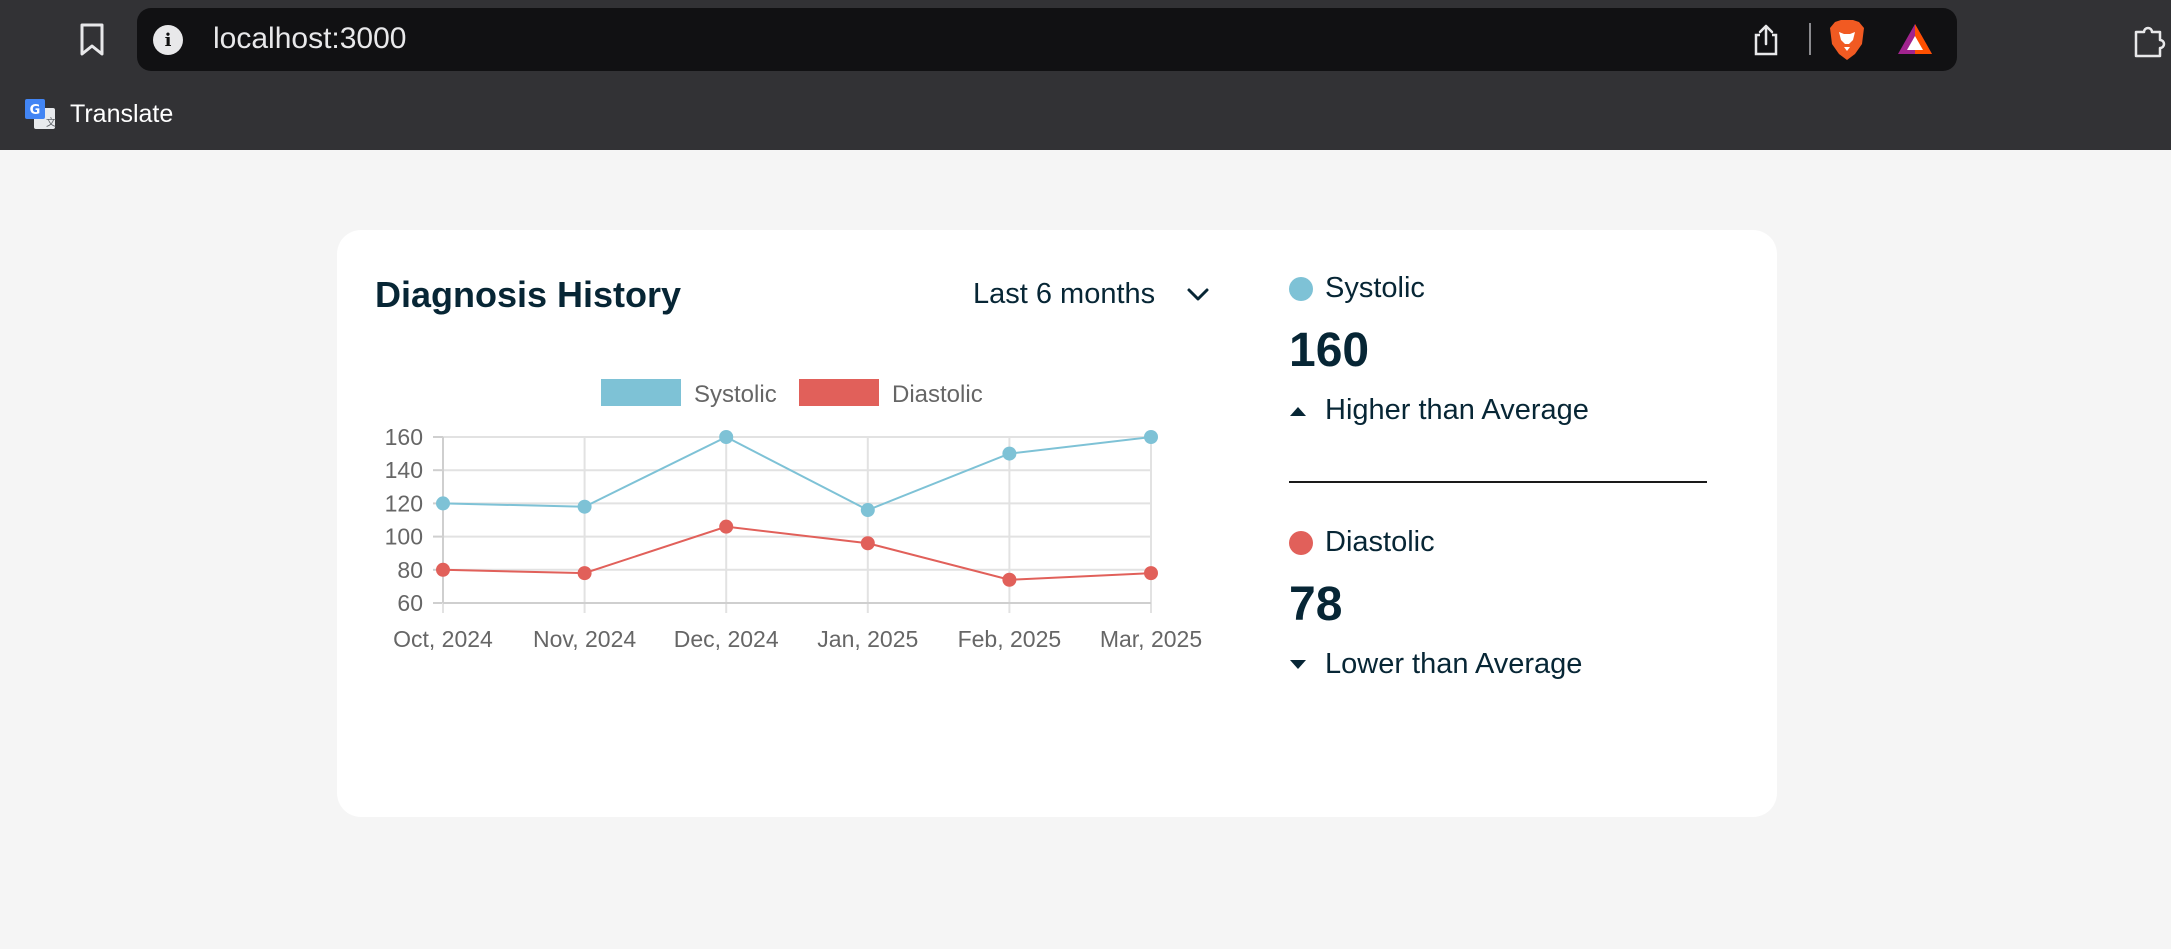 The width and height of the screenshot is (2171, 949). Describe the element at coordinates (1810, 39) in the screenshot. I see `url-separator` at that location.